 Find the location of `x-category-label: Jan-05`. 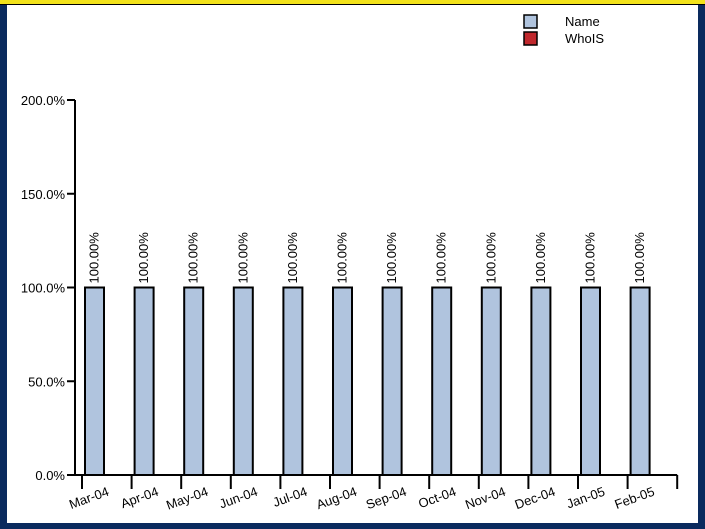

x-category-label: Jan-05 is located at coordinates (585, 498).